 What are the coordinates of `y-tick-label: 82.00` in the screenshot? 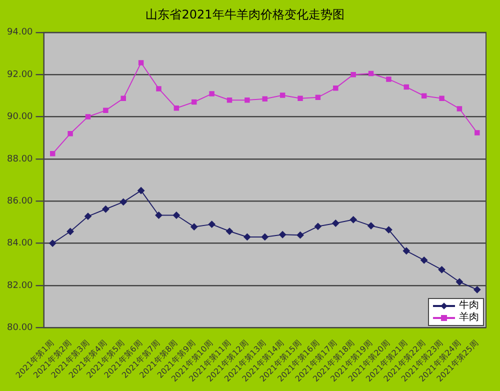 It's located at (20, 285).